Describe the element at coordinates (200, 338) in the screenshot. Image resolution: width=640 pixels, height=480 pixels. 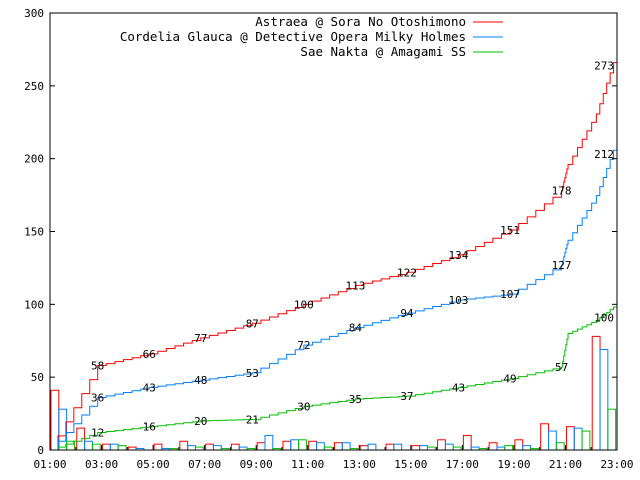
I see `data-label: 77` at that location.